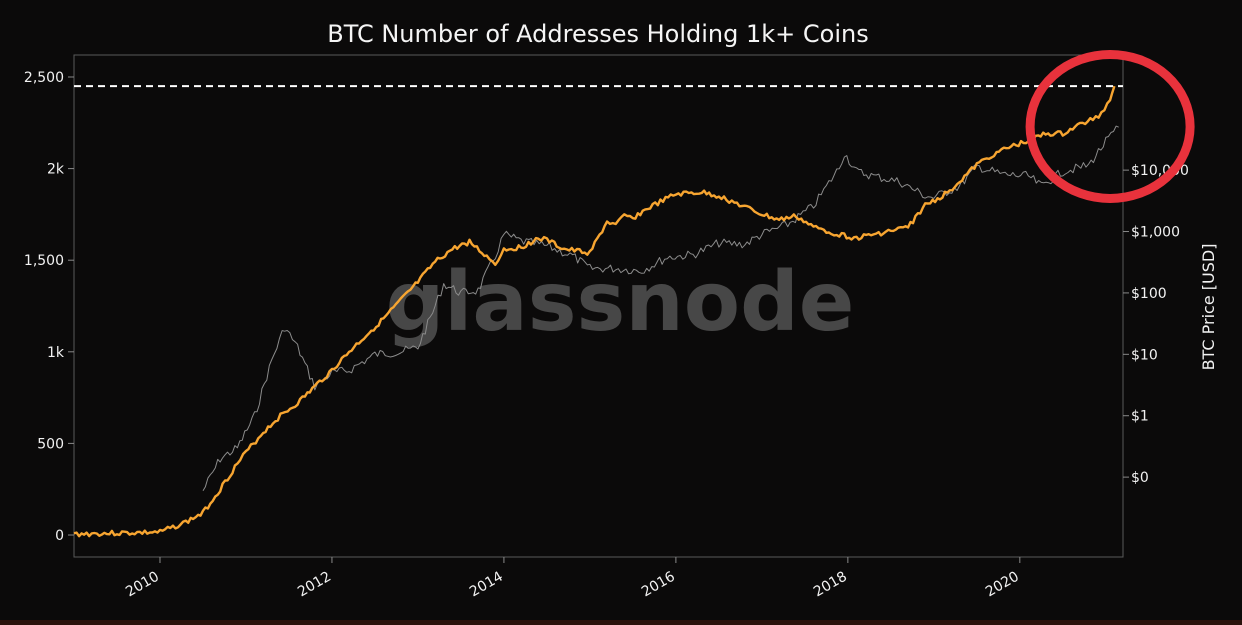 This screenshot has height=625, width=1242. Describe the element at coordinates (658, 585) in the screenshot. I see `x-tick-label: 2016` at that location.